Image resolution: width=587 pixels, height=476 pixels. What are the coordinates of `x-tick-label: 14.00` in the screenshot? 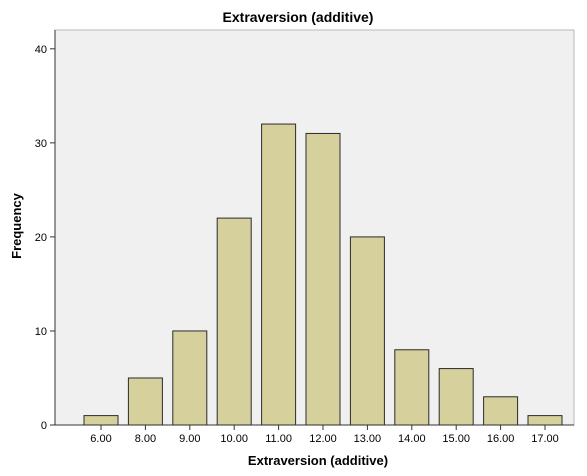 It's located at (412, 439).